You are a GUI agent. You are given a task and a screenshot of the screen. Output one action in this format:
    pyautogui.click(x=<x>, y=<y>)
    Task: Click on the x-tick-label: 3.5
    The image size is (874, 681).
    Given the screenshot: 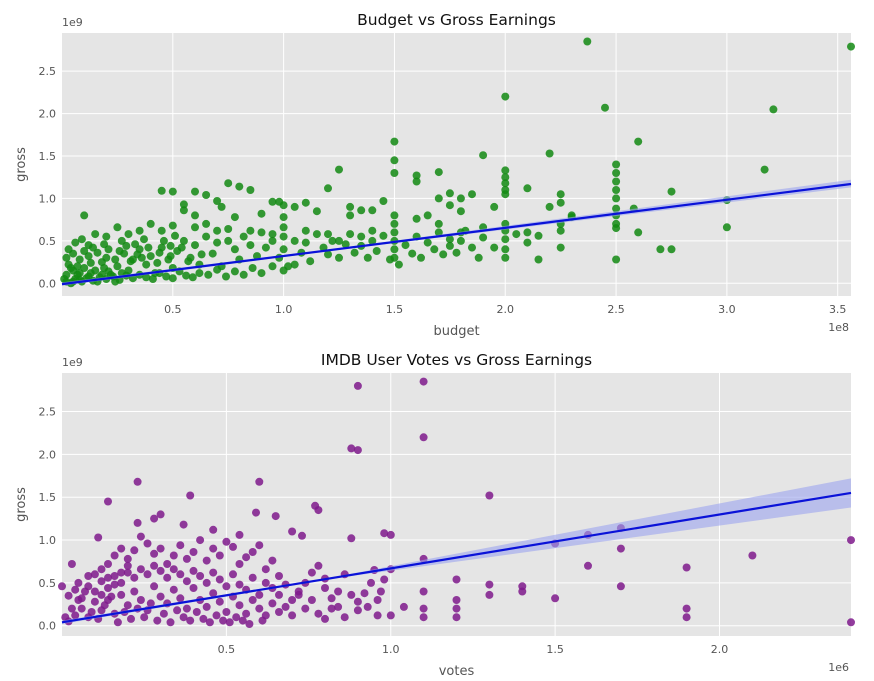 What is the action you would take?
    pyautogui.click(x=838, y=309)
    